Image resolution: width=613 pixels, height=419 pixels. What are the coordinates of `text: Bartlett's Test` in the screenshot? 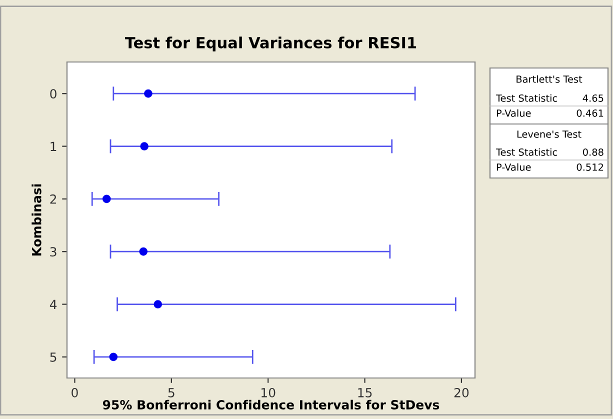 It's located at (549, 79).